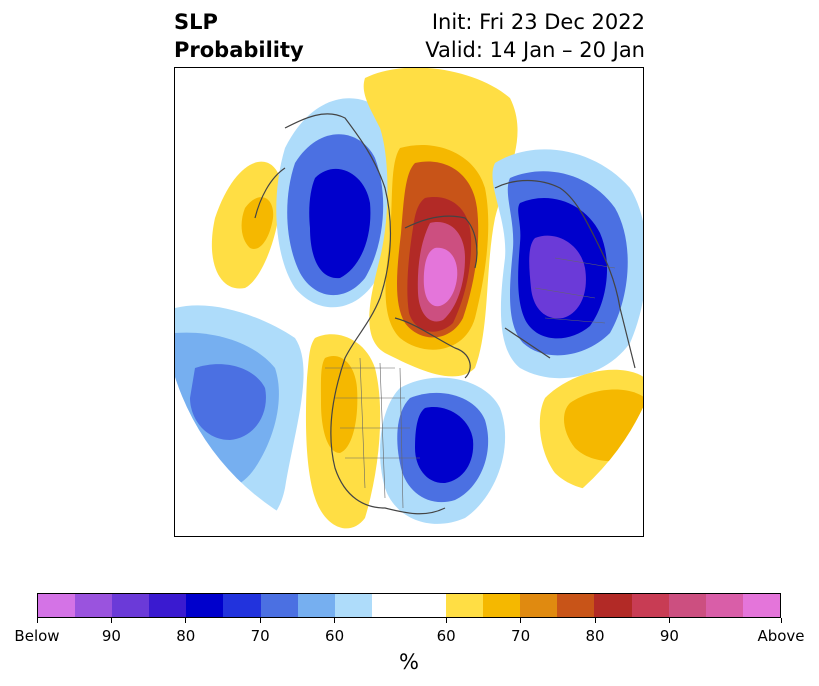 The width and height of the screenshot is (819, 686). I want to click on init-date: Init: Fri 23 Dec 2022, so click(538, 22).